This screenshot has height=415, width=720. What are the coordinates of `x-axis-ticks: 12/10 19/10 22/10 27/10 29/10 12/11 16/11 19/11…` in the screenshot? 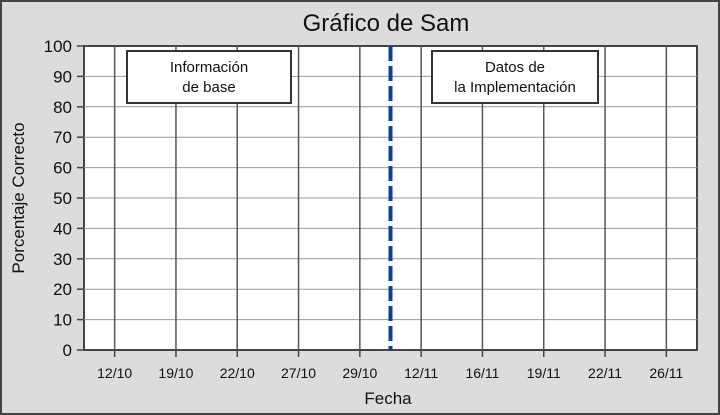 It's located at (390, 365).